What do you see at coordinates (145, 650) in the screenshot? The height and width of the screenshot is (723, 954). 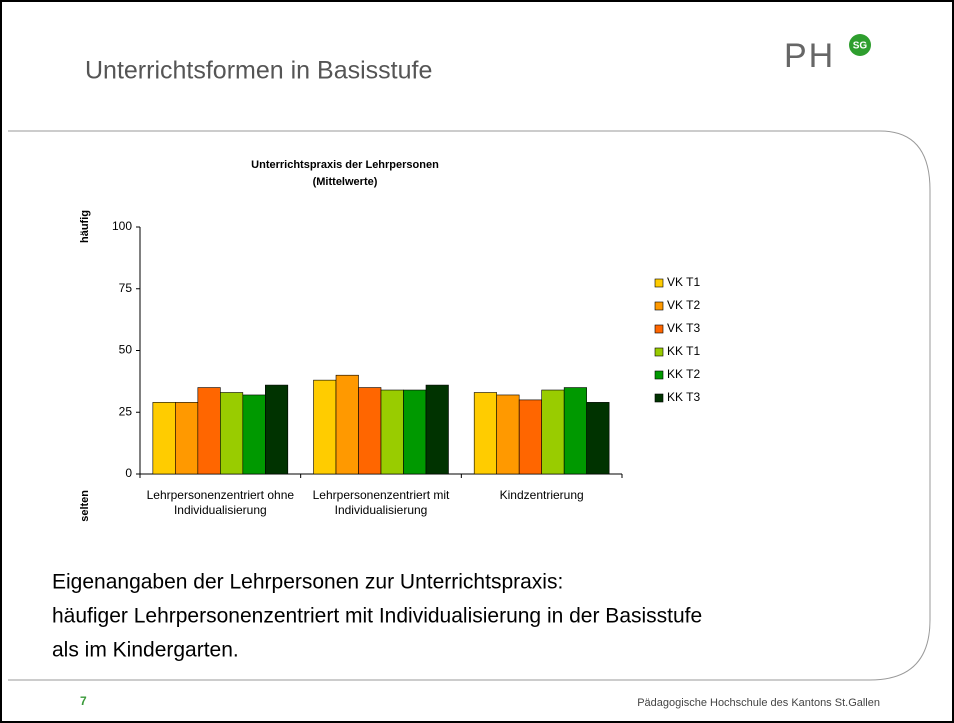 I see `caption-line: als im Kindergarten.` at bounding box center [145, 650].